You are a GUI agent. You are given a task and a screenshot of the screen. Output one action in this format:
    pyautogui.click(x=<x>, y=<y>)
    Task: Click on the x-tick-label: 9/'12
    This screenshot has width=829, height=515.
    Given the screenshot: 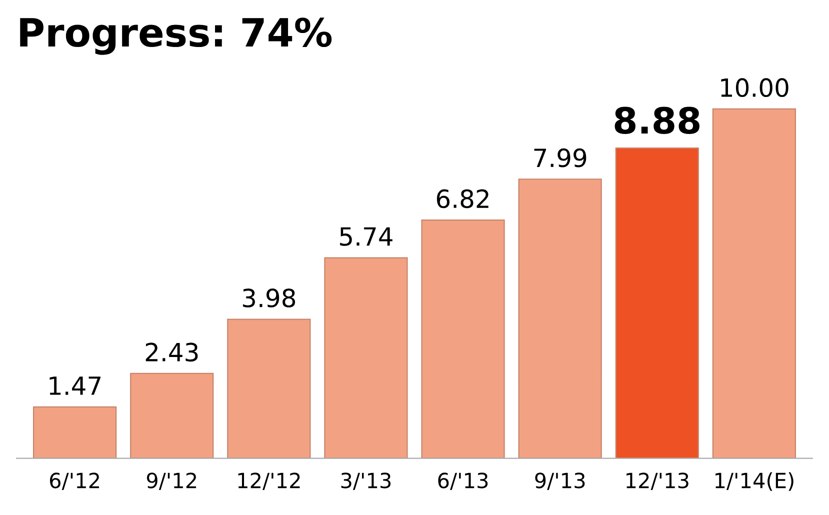 What is the action you would take?
    pyautogui.click(x=171, y=481)
    